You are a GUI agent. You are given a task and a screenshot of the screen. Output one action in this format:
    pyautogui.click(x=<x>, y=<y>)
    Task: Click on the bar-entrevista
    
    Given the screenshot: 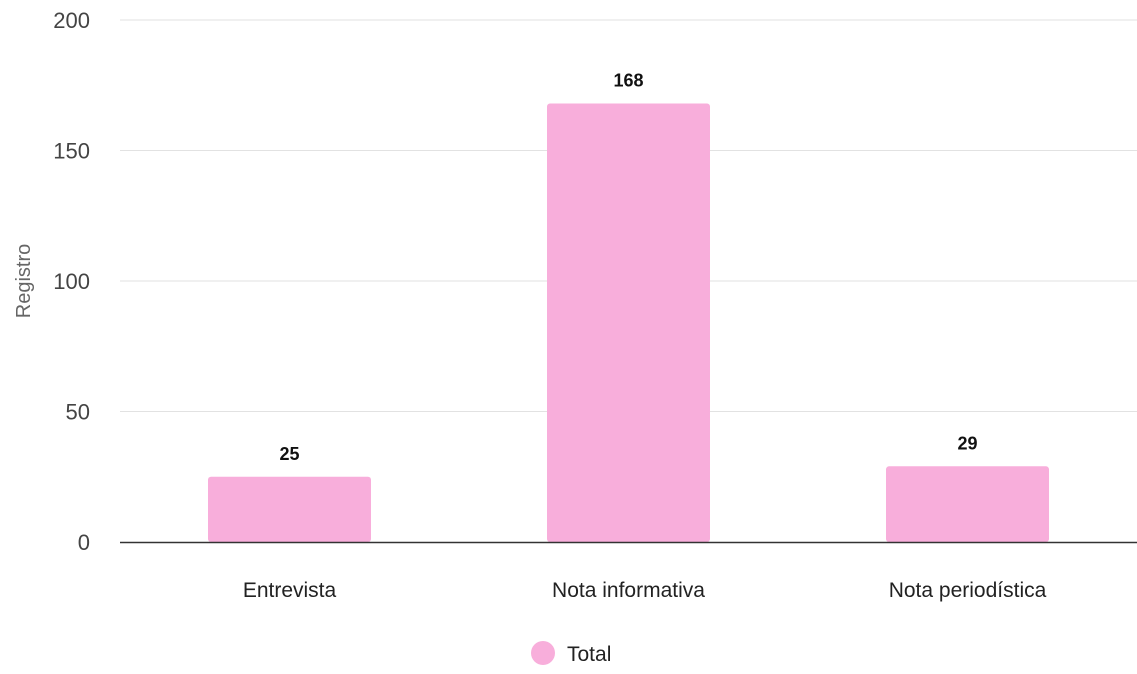 What is the action you would take?
    pyautogui.click(x=289, y=509)
    